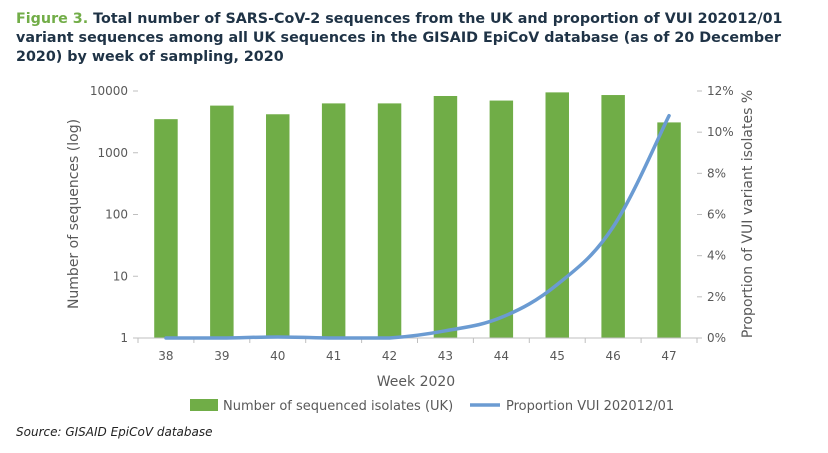 The width and height of the screenshot is (828, 453). I want to click on x-axis-tick-label: 38, so click(165, 356).